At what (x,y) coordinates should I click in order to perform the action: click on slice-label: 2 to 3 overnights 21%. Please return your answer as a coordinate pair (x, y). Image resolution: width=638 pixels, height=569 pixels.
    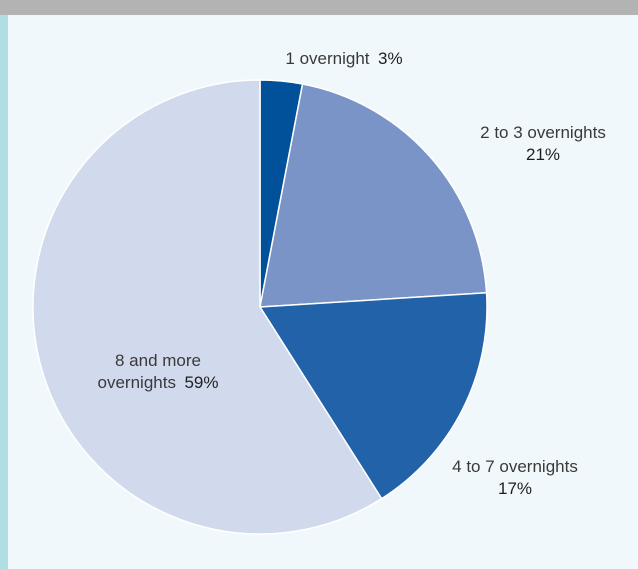
    Looking at the image, I should click on (543, 143).